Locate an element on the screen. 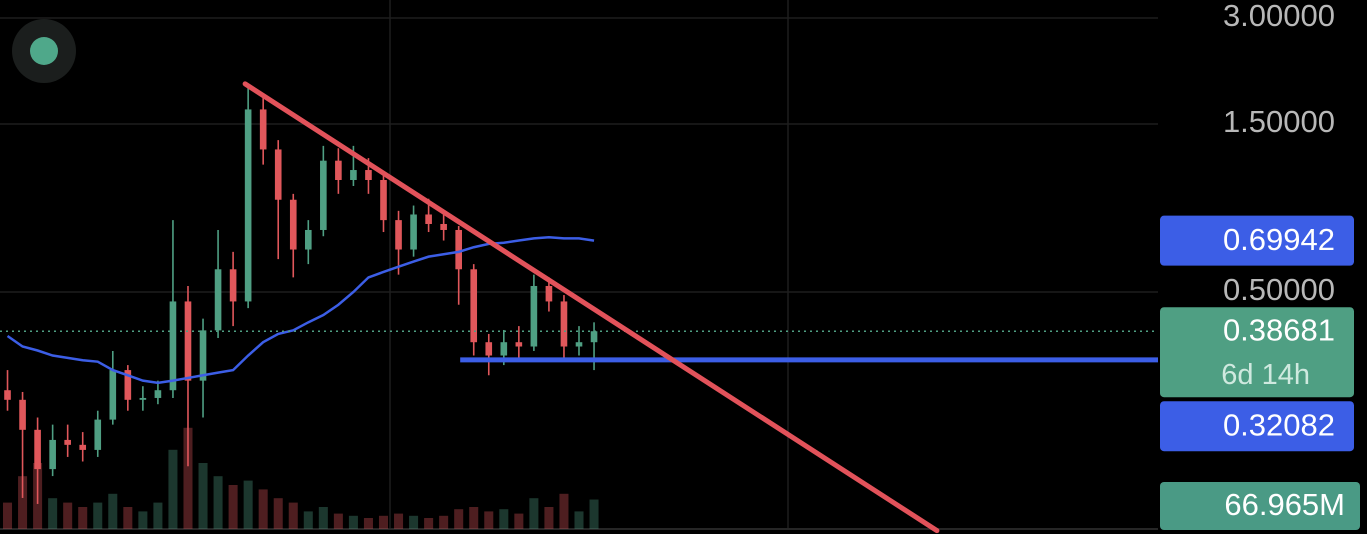 This screenshot has width=1367, height=534. price-value: 0.38681 is located at coordinates (1279, 329).